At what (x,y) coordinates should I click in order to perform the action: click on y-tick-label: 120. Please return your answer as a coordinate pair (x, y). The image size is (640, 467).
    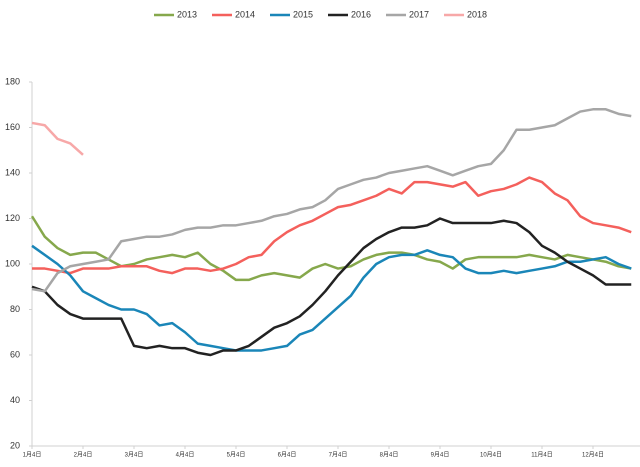
    Looking at the image, I should click on (12, 218).